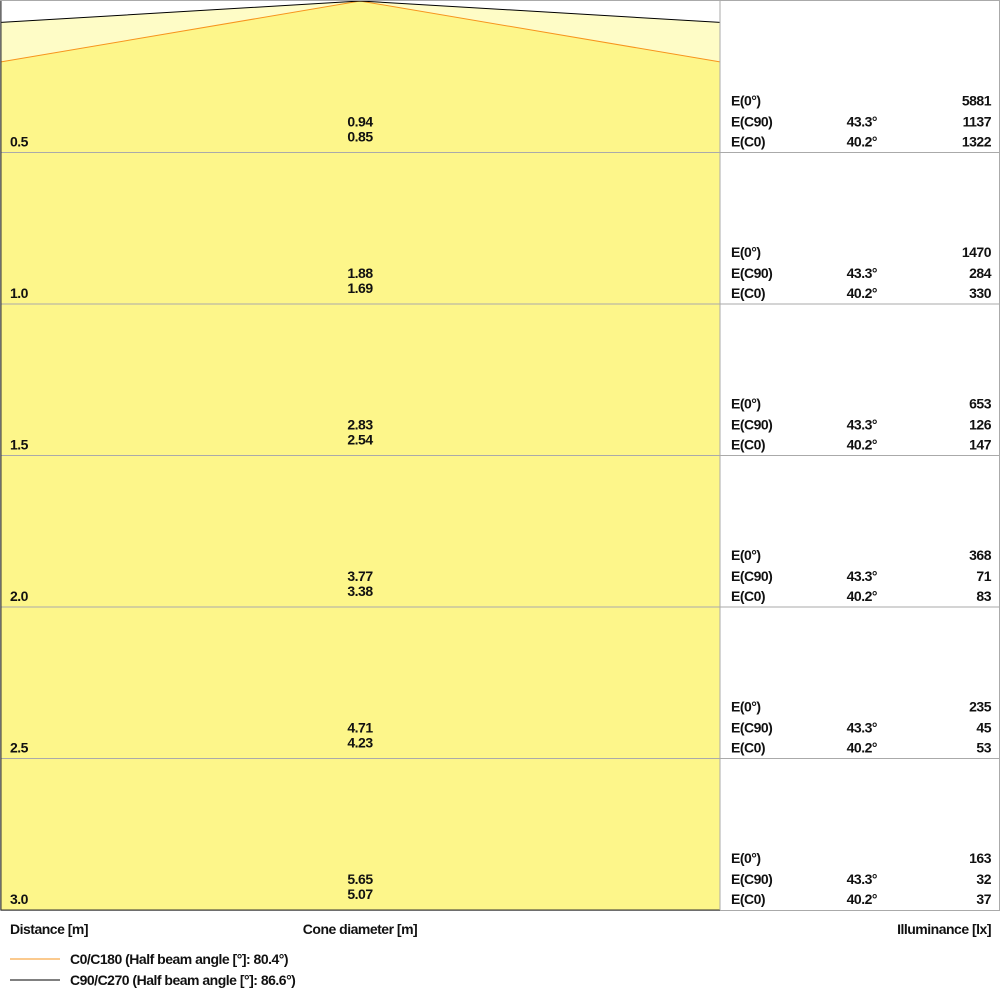 The height and width of the screenshot is (1000, 1000). Describe the element at coordinates (980, 425) in the screenshot. I see `ec90-value: 126` at that location.